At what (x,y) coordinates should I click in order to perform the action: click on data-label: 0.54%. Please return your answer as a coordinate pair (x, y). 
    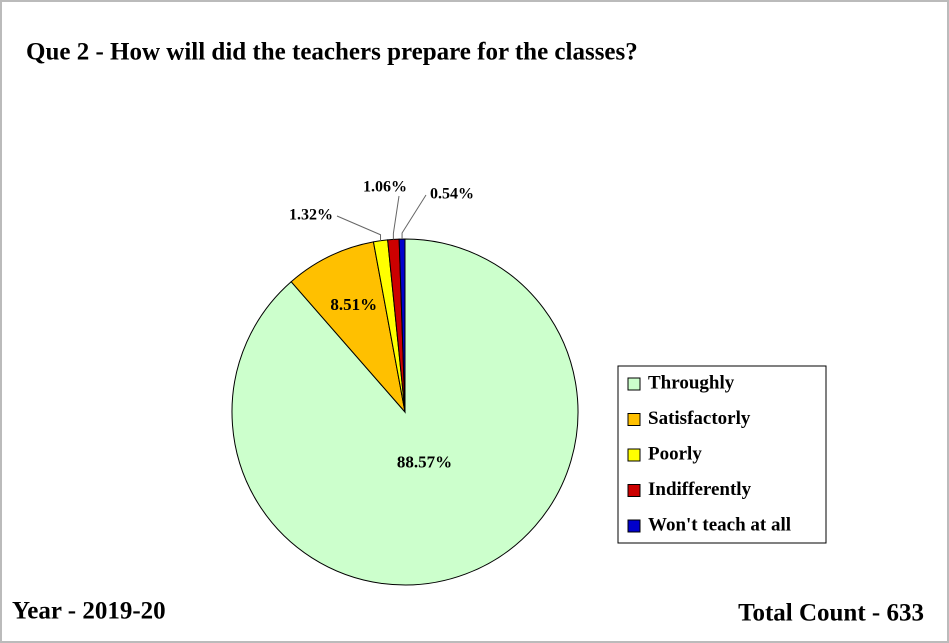
    Looking at the image, I should click on (452, 194).